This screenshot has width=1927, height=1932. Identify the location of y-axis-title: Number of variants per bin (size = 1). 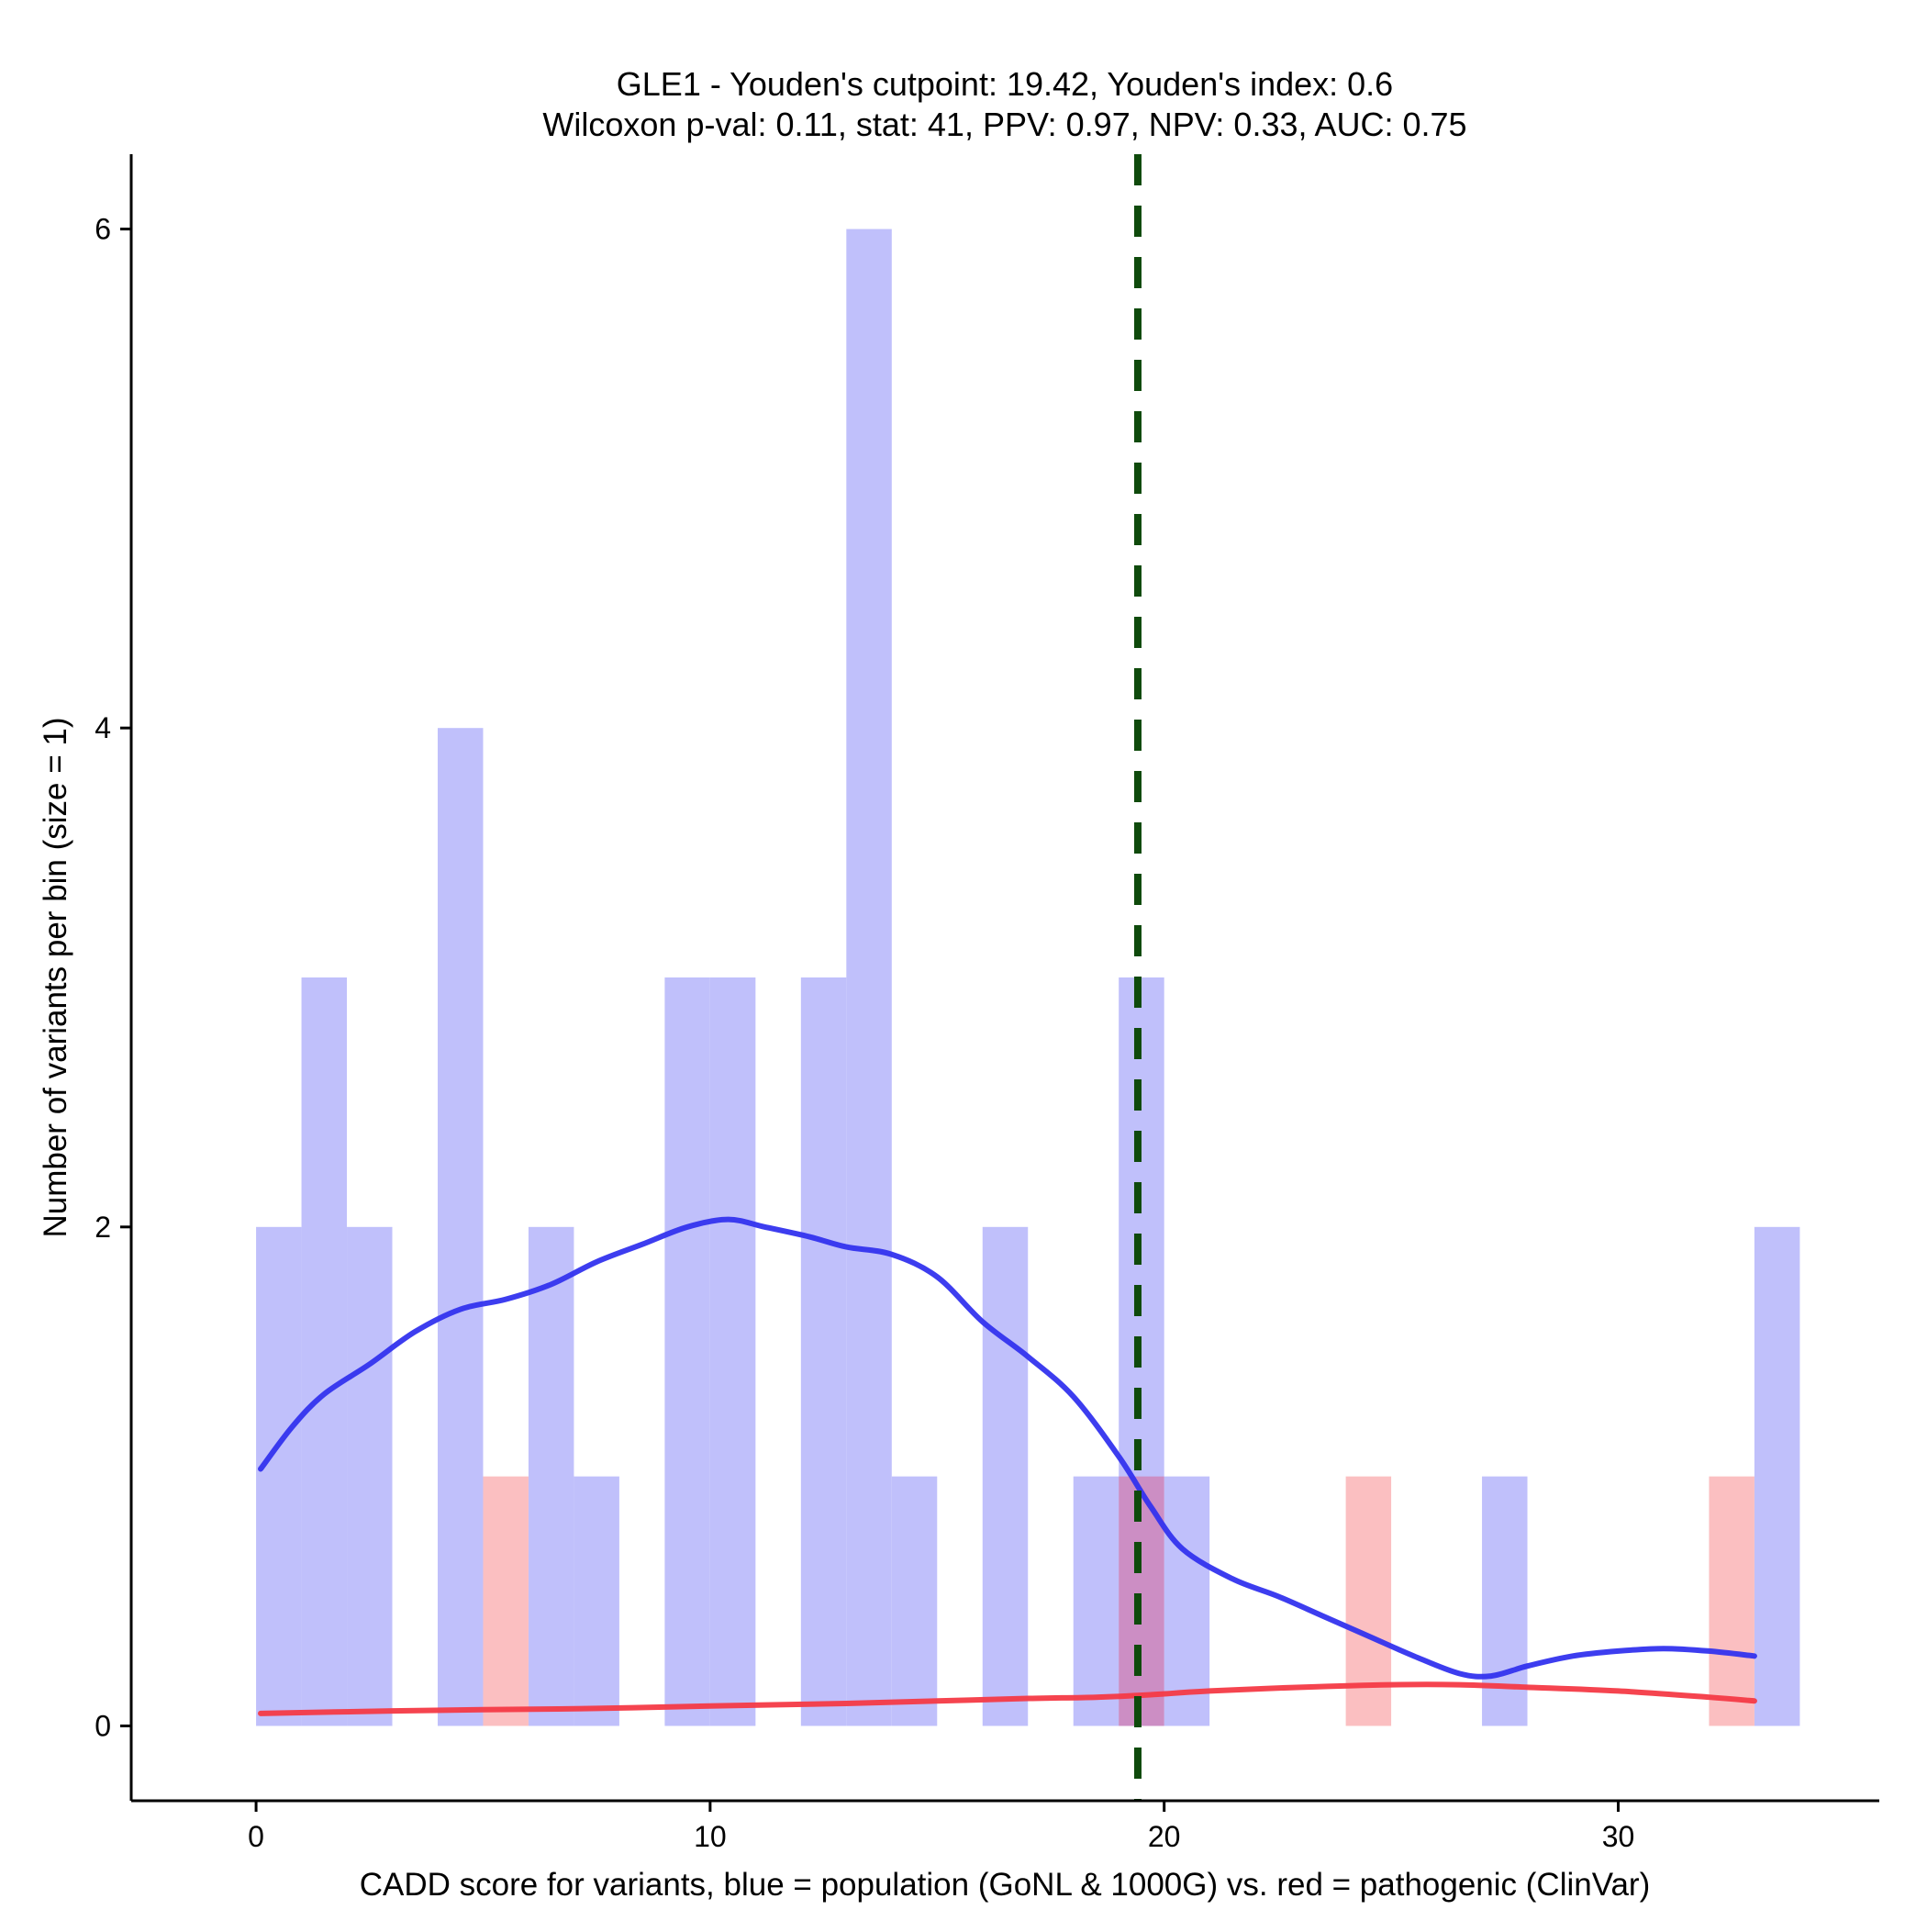
(55, 977).